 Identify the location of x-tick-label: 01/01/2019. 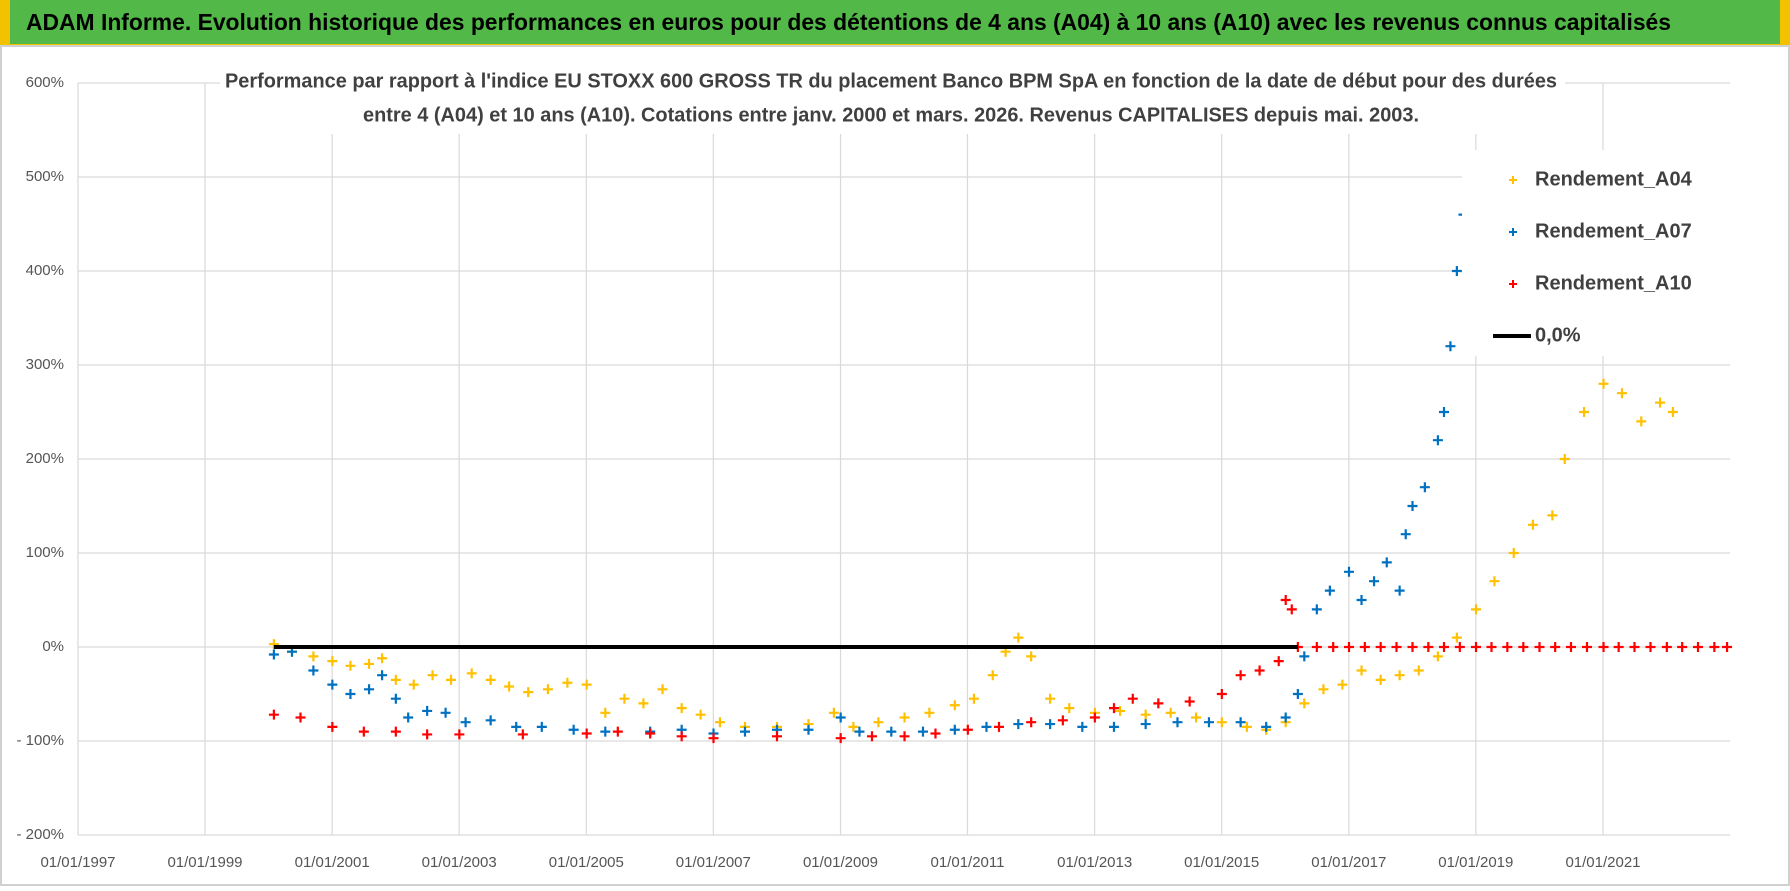
(1475, 862).